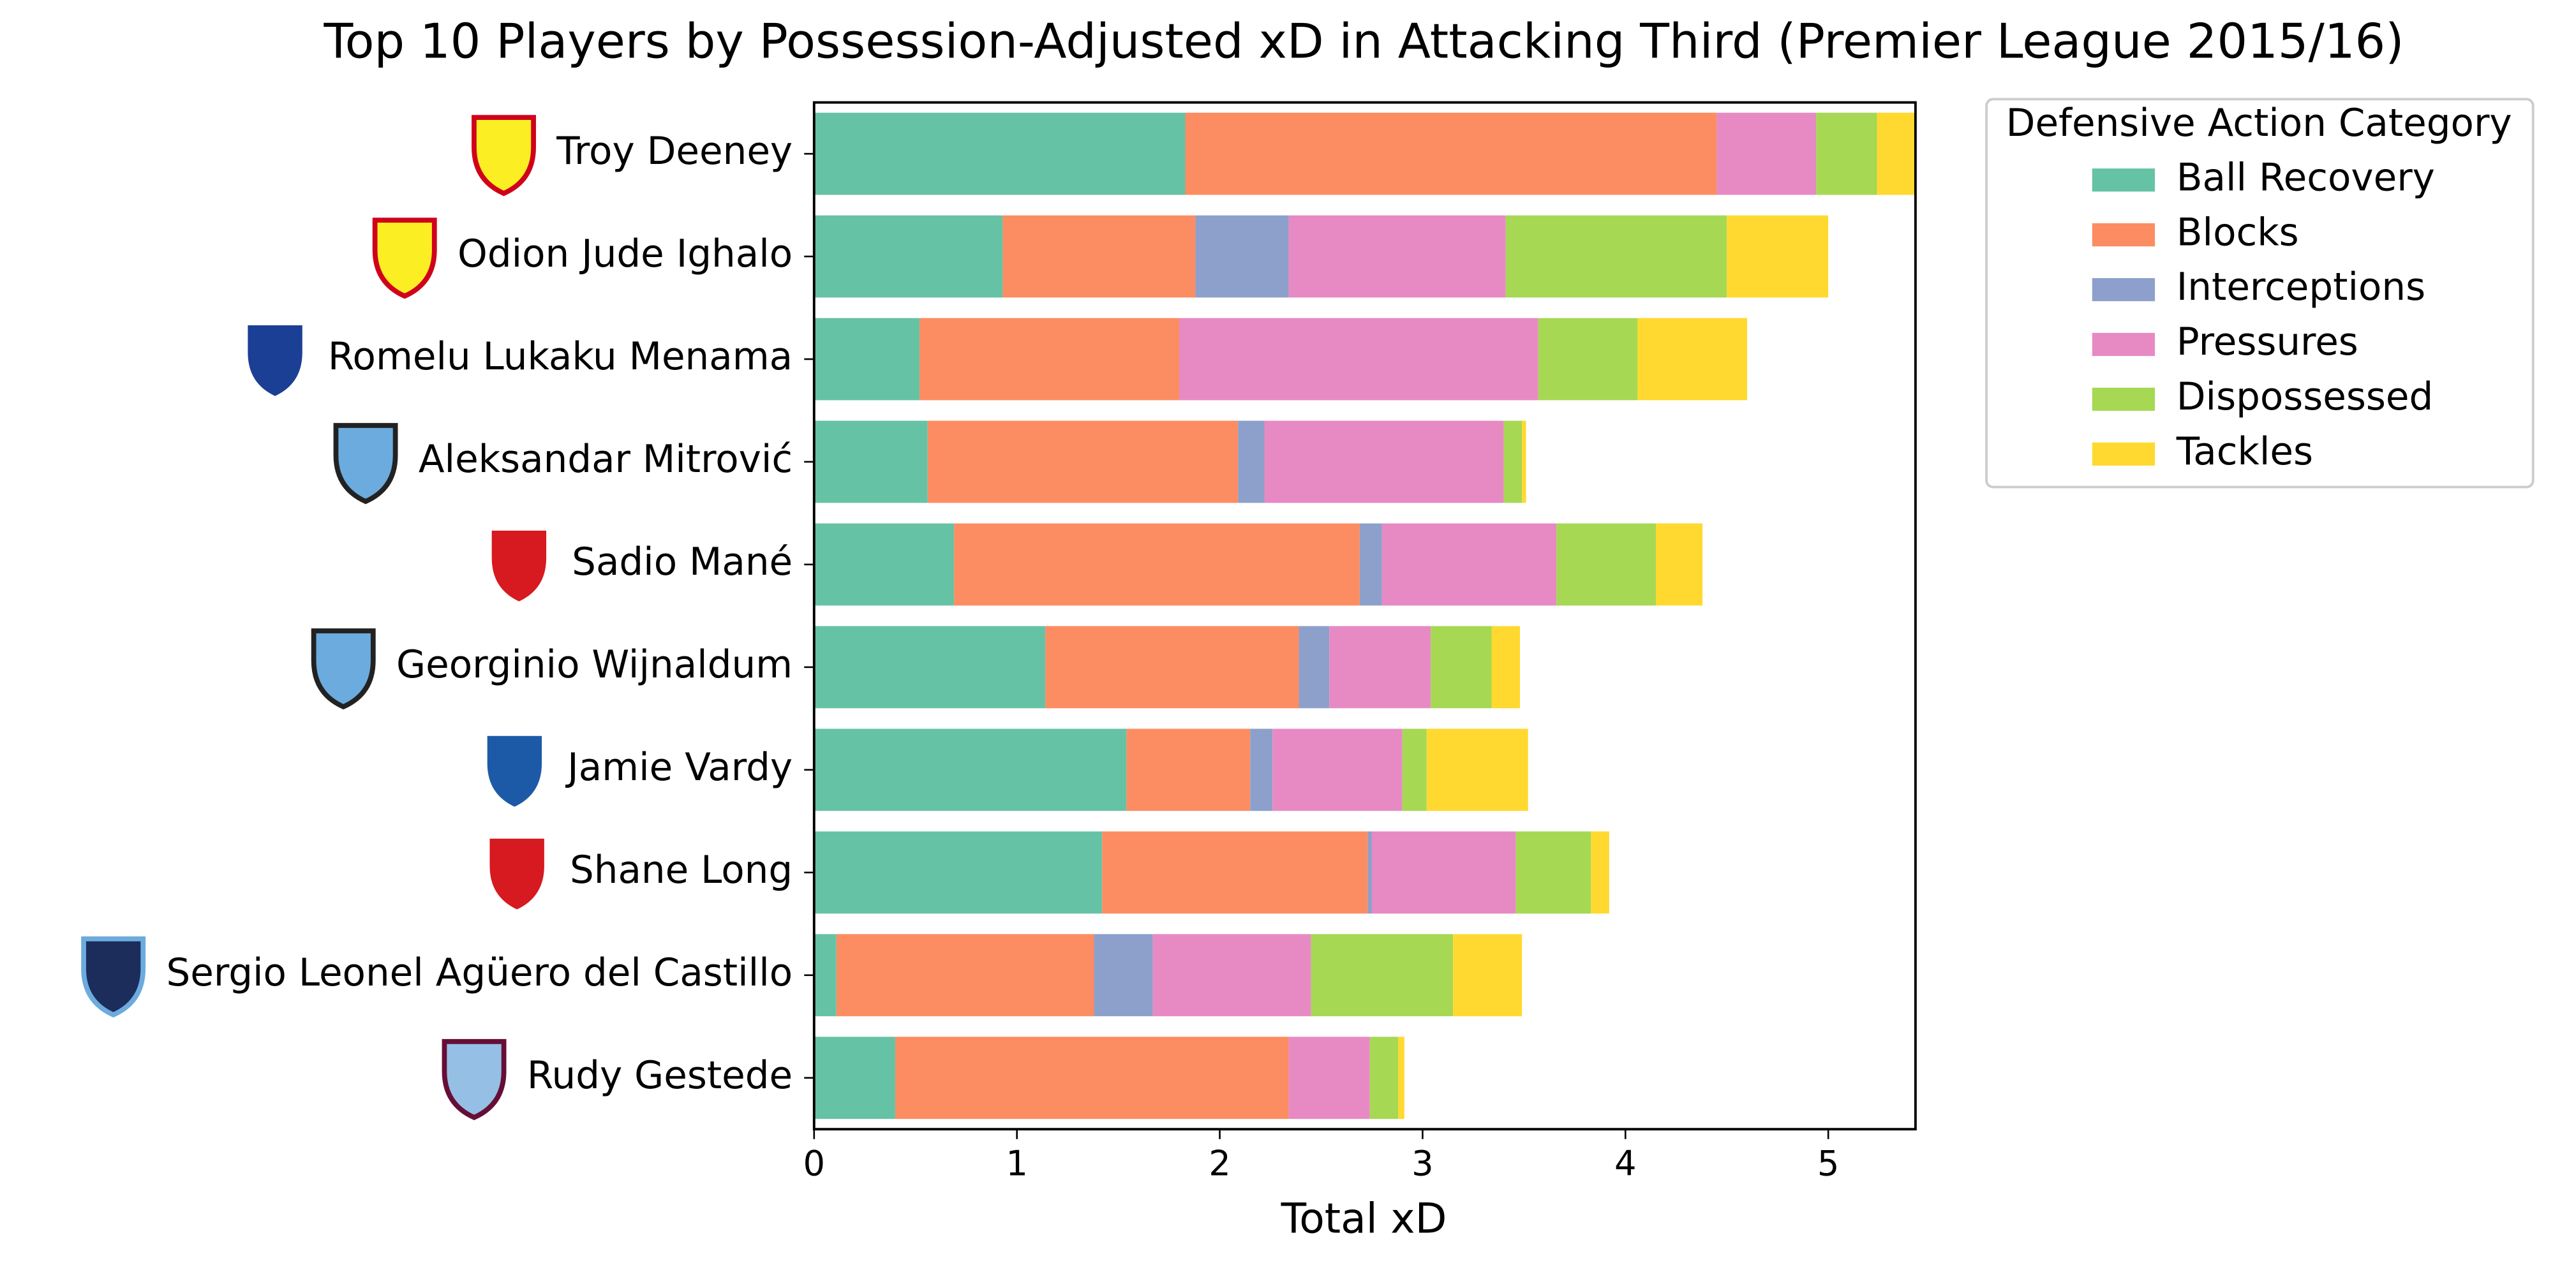  Describe the element at coordinates (681, 870) in the screenshot. I see `y-tick-label: Shane Long` at that location.